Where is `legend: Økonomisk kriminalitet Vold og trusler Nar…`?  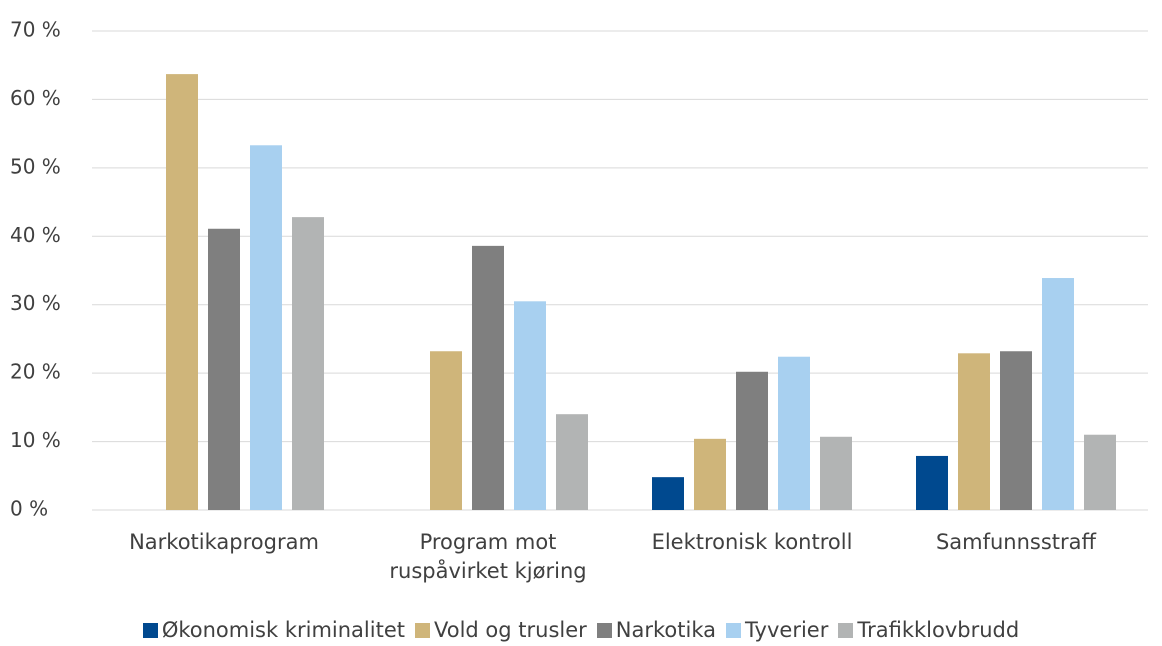
legend: Økonomisk kriminalitet Vold og trusler Nar… is located at coordinates (581, 630).